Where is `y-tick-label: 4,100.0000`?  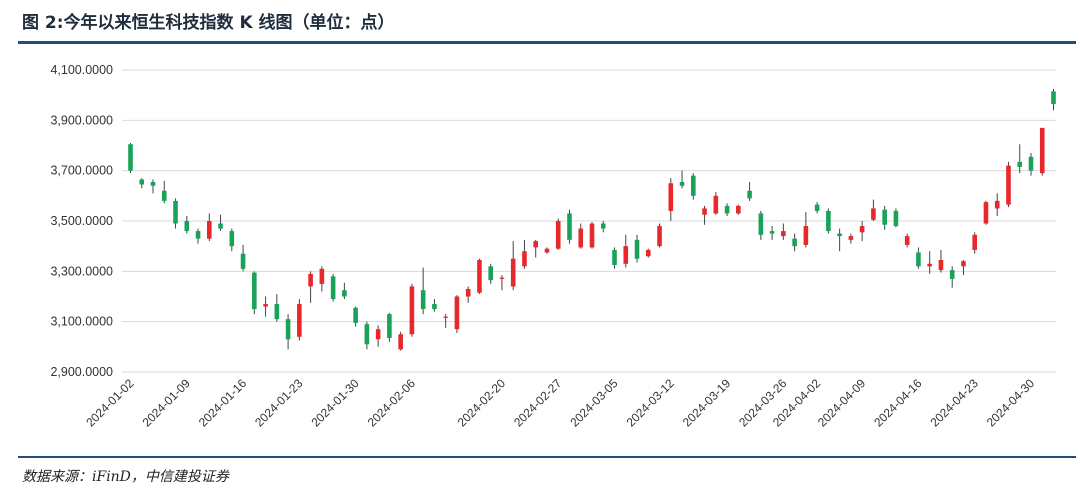 y-tick-label: 4,100.0000 is located at coordinates (81, 70).